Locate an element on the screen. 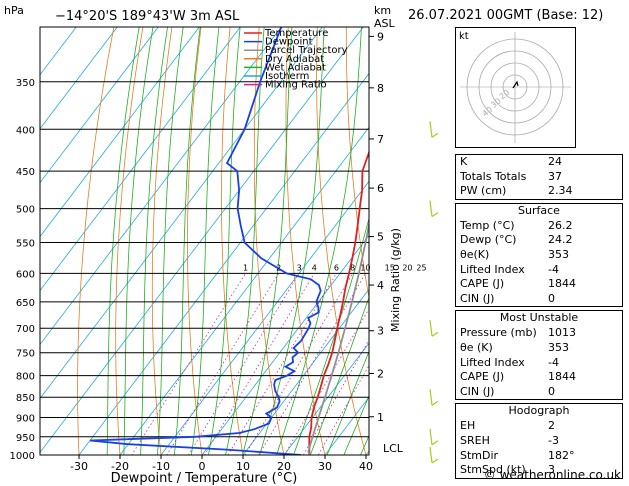 This screenshot has height=486, width=629. most-unstable-value: -4 is located at coordinates (553, 362).